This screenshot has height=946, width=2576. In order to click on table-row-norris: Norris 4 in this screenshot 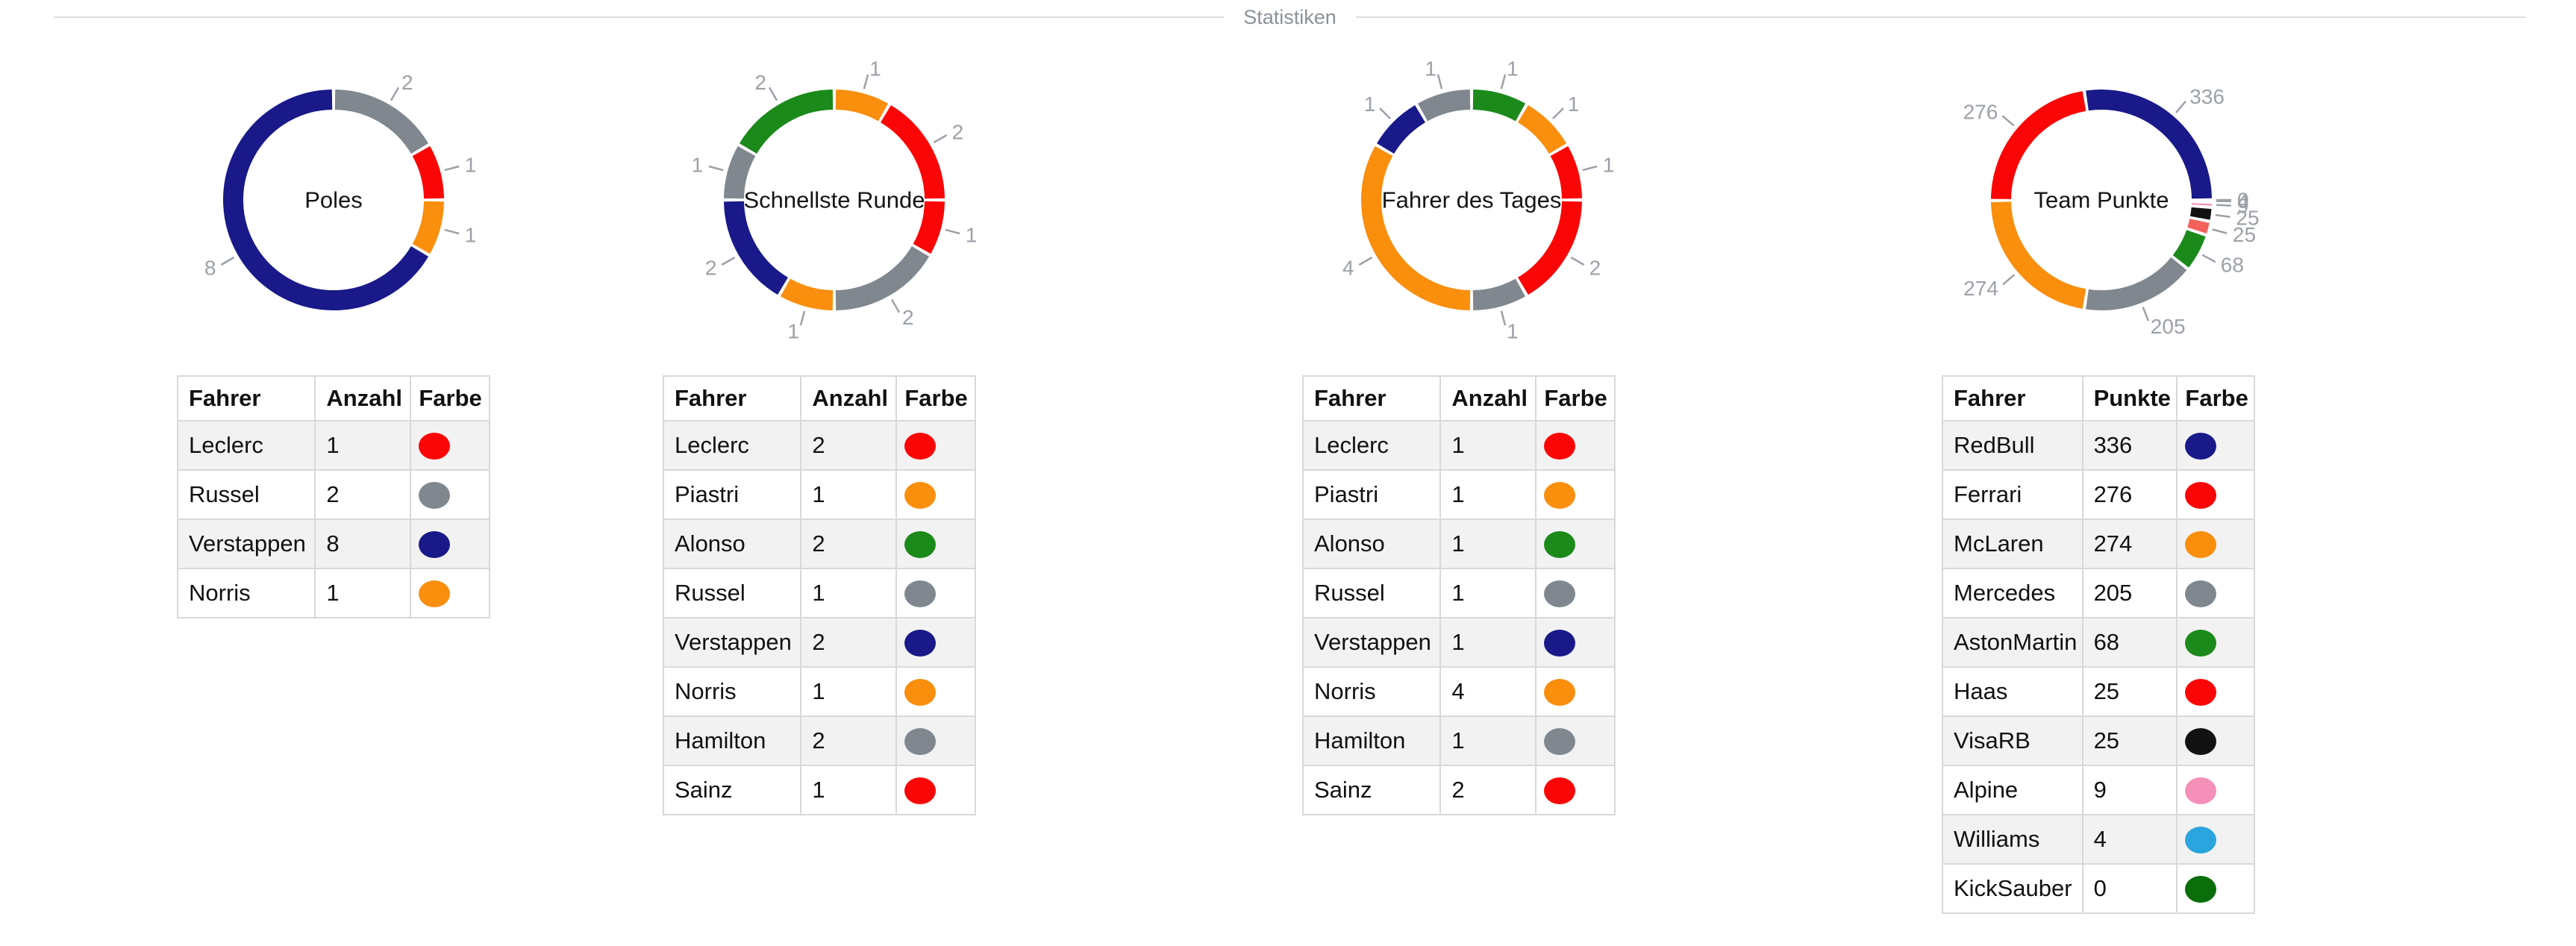, I will do `click(1458, 692)`.